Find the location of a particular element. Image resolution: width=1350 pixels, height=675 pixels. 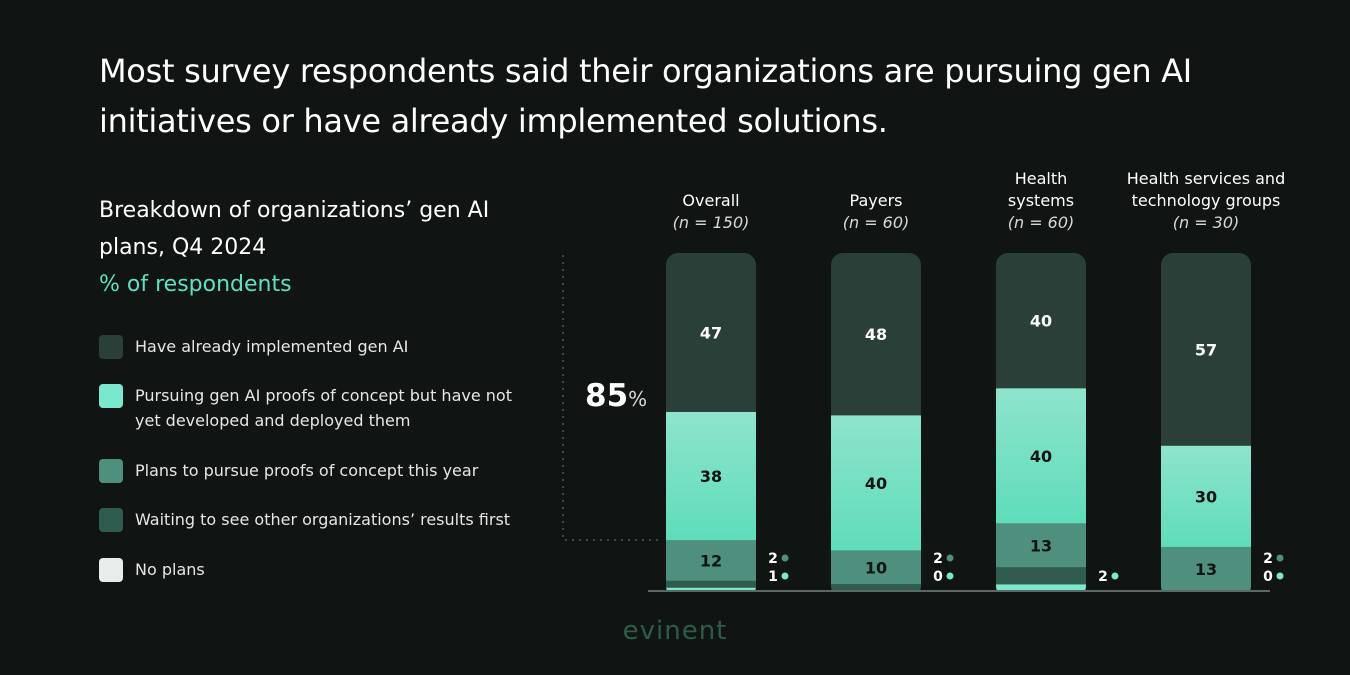

side-value-label: 1 is located at coordinates (773, 577).